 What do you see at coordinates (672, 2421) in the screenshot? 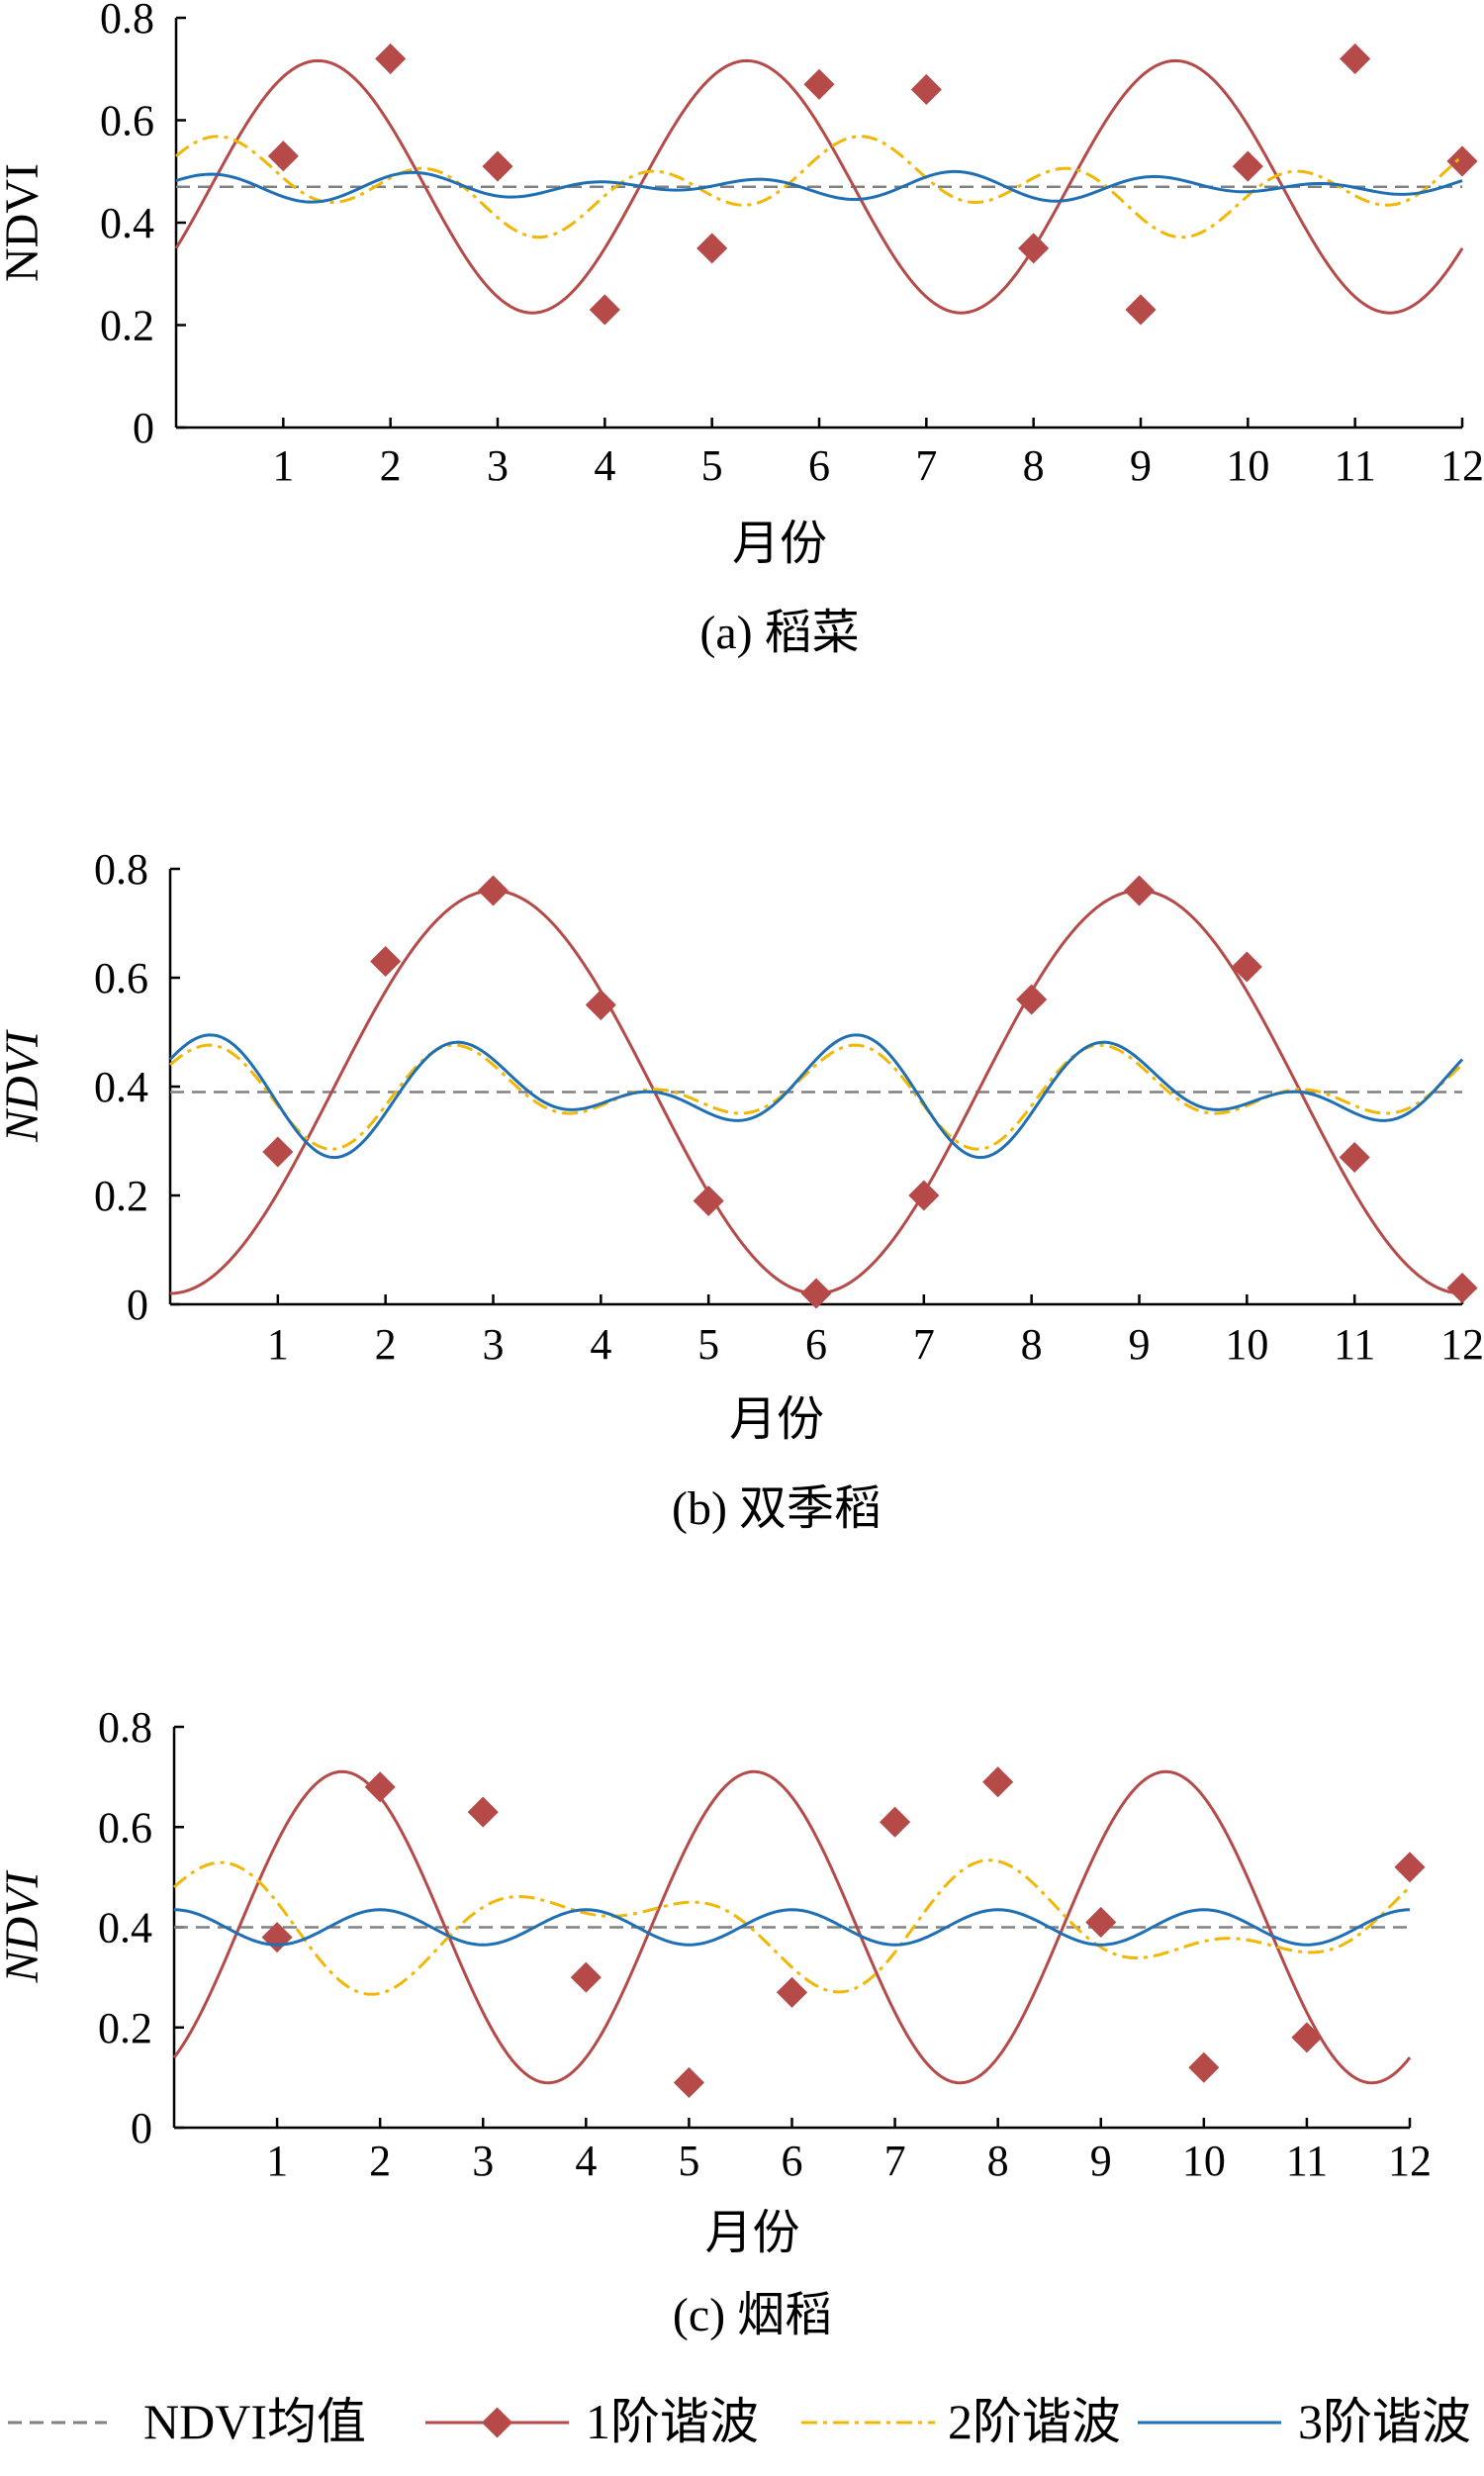
I see `legend-label-h1: 1阶谐波` at bounding box center [672, 2421].